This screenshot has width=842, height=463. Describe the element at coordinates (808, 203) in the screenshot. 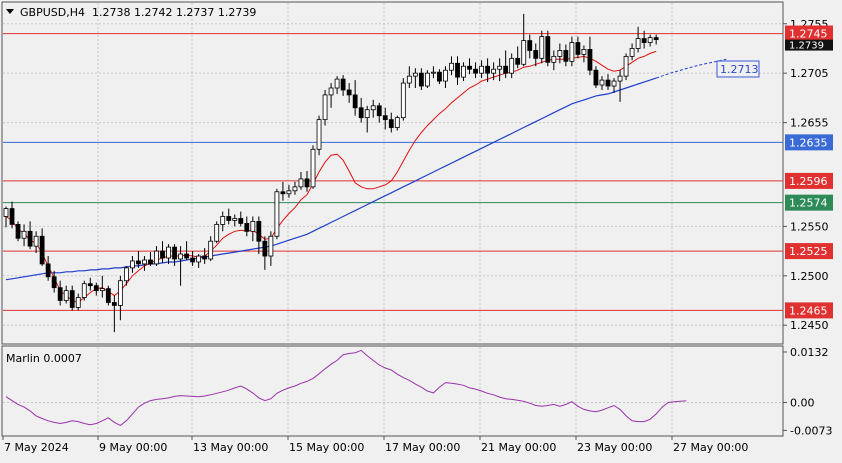

I see `level-price-label: 1.2574` at that location.